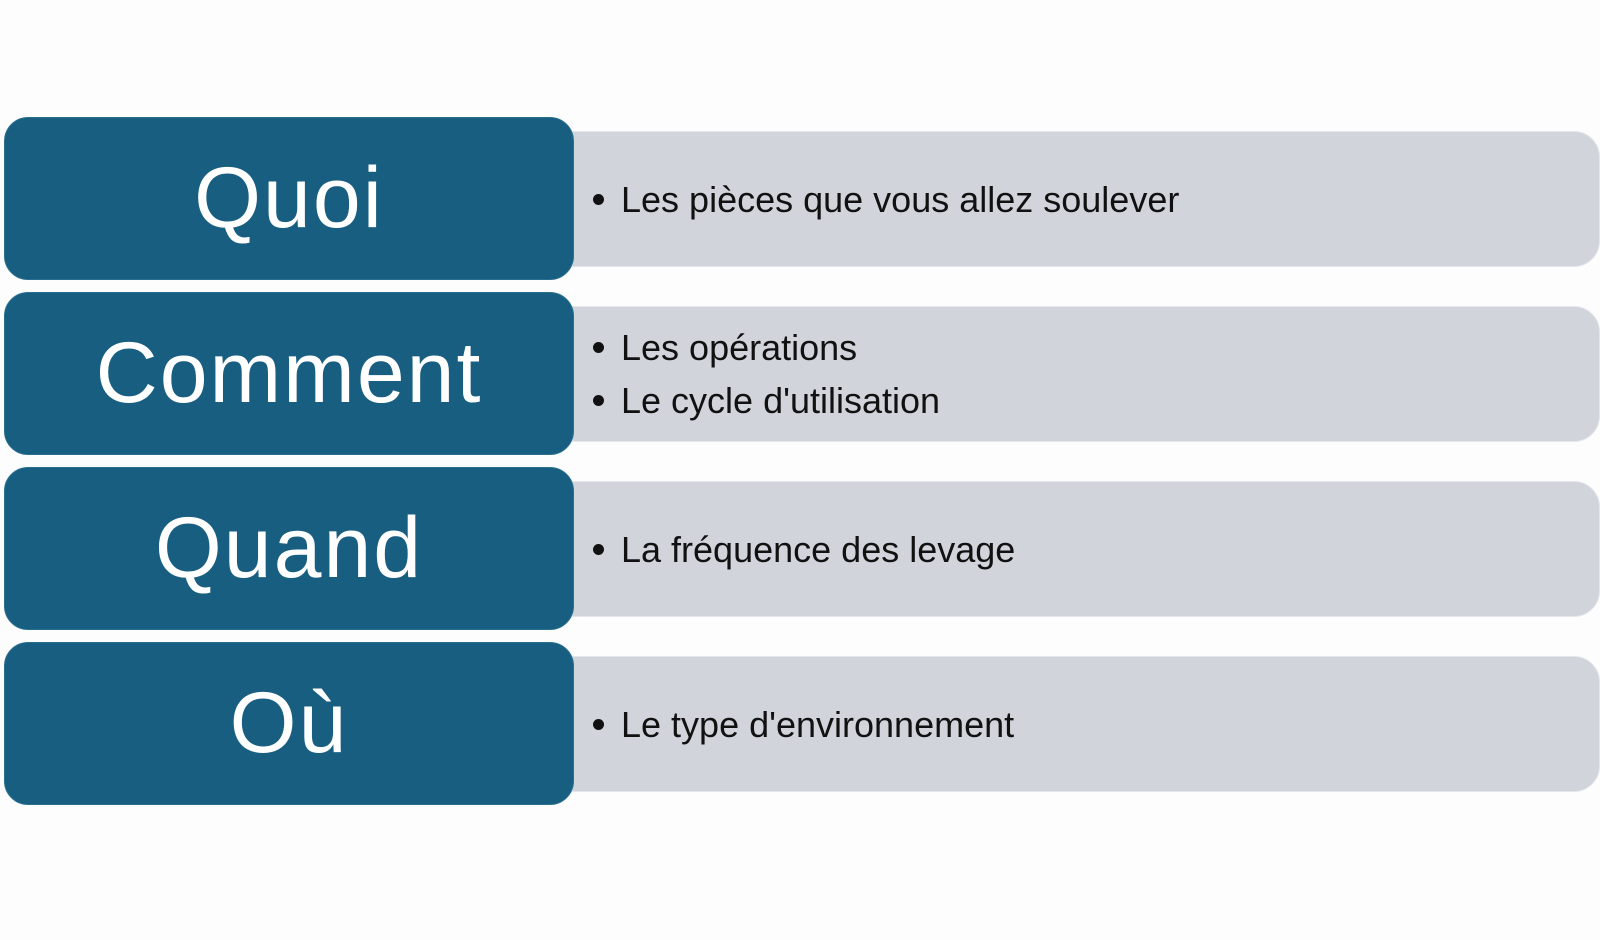 The image size is (1600, 940). What do you see at coordinates (289, 548) in the screenshot?
I see `key-box: Quand` at bounding box center [289, 548].